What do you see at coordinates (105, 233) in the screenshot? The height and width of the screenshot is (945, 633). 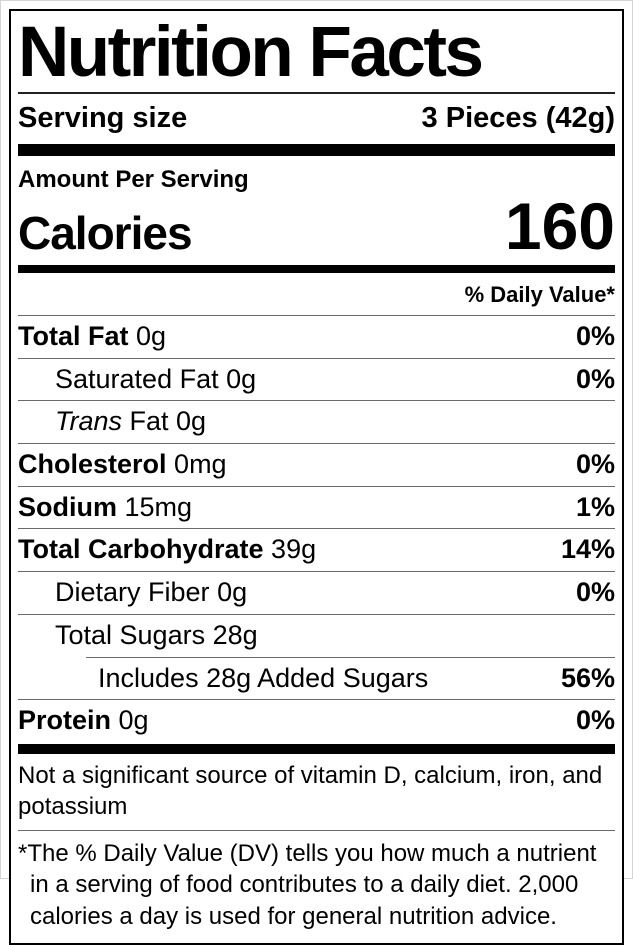 I see `calories-label: Calories` at bounding box center [105, 233].